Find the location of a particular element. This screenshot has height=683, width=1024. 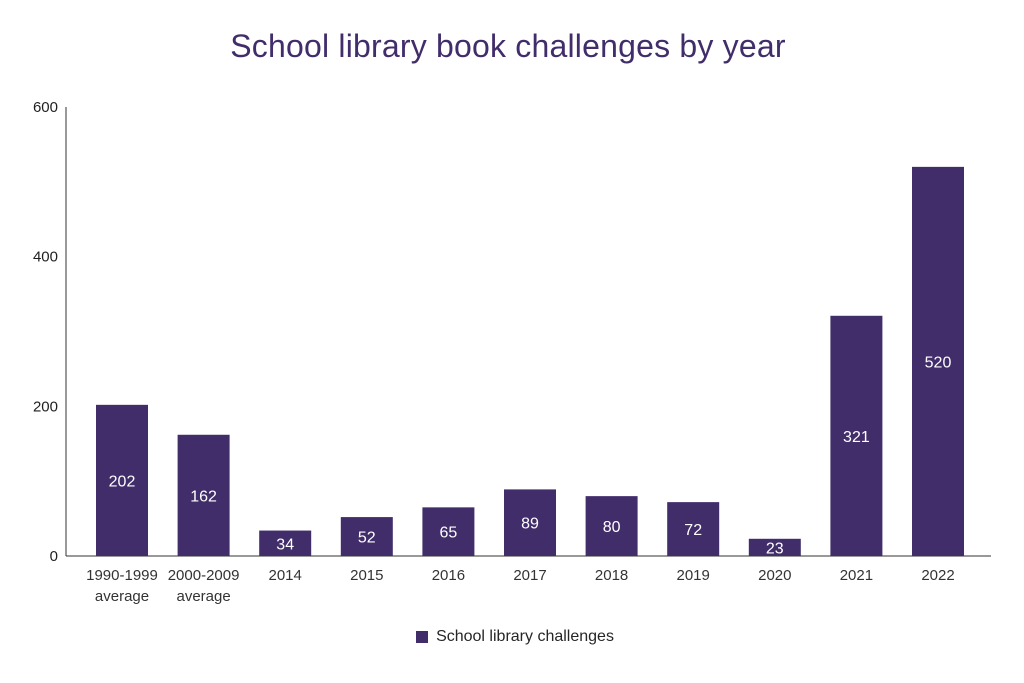

x-tick-label: 2015 is located at coordinates (366, 575).